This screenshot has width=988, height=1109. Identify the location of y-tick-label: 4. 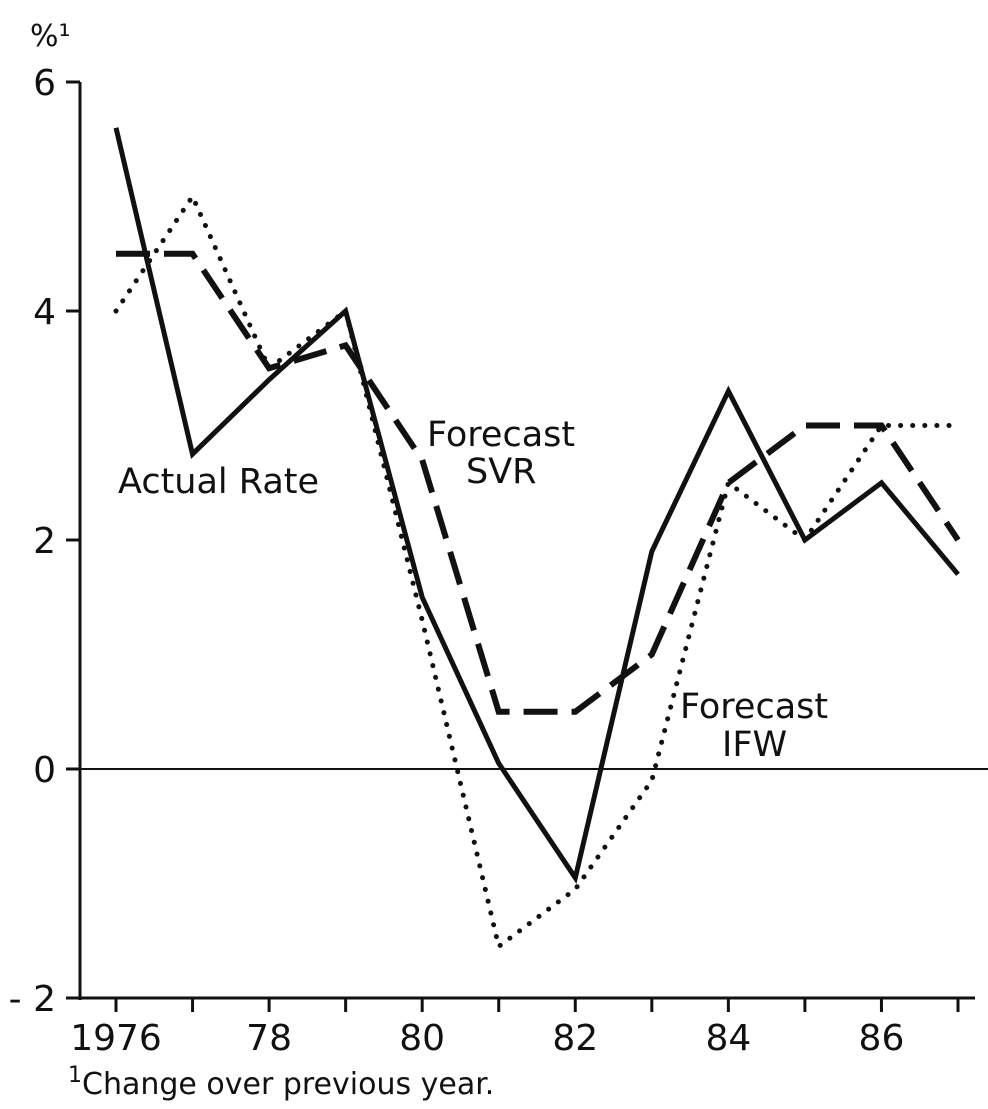
(44, 312).